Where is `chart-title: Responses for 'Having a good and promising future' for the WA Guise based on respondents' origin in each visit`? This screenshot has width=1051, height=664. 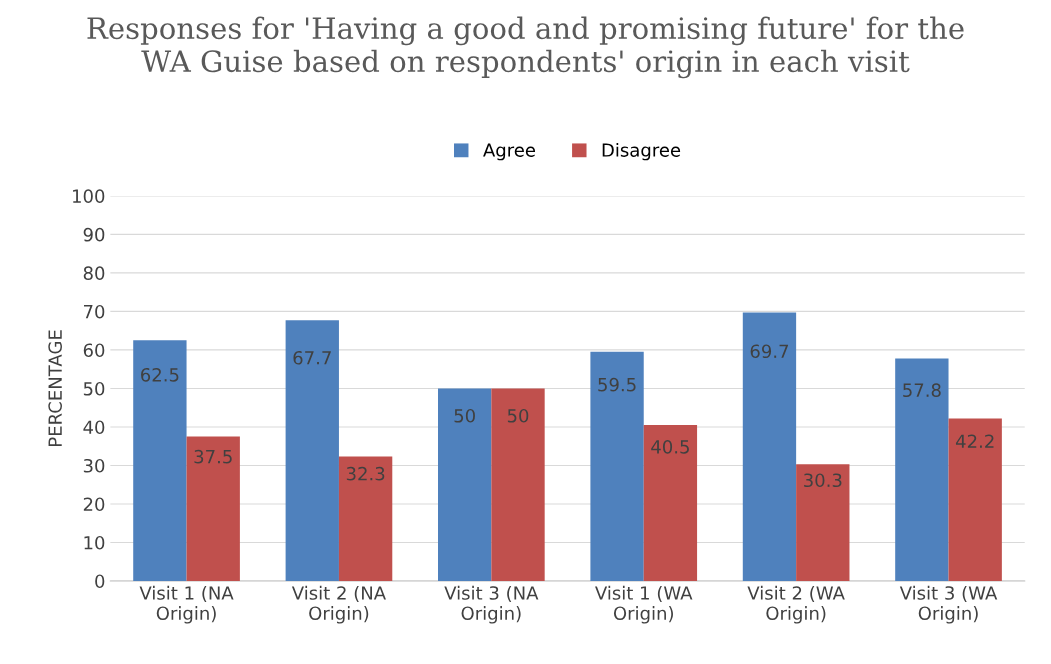 chart-title: Responses for 'Having a good and promising future' for the WA Guise based on respondents' origin in each visit is located at coordinates (525, 47).